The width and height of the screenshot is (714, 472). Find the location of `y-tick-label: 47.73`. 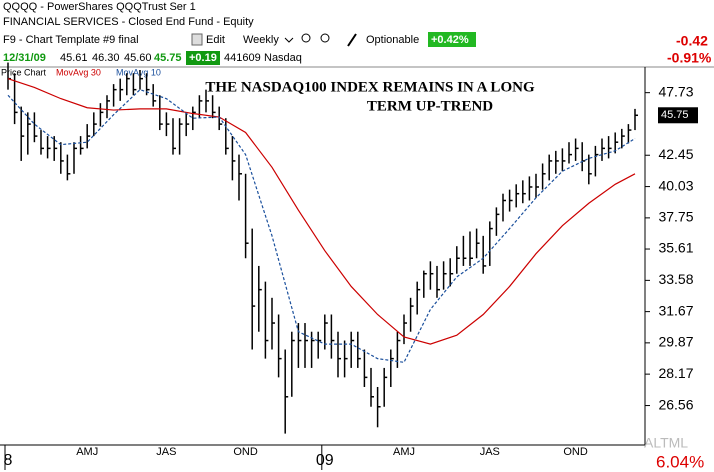

y-tick-label: 47.73 is located at coordinates (675, 91).